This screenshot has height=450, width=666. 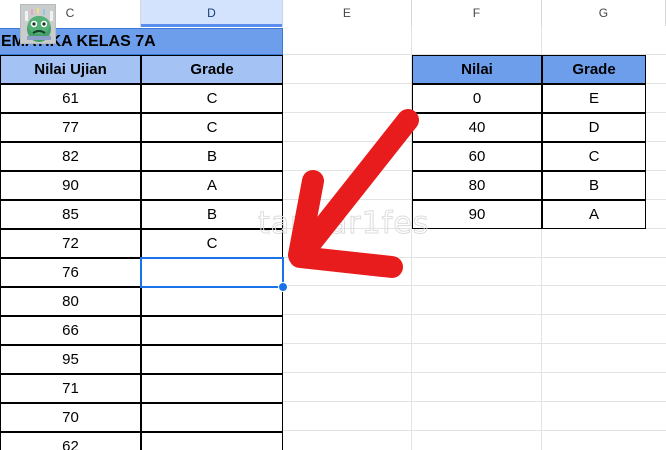 I want to click on main-cell-grade-4-text: B, so click(x=211, y=214).